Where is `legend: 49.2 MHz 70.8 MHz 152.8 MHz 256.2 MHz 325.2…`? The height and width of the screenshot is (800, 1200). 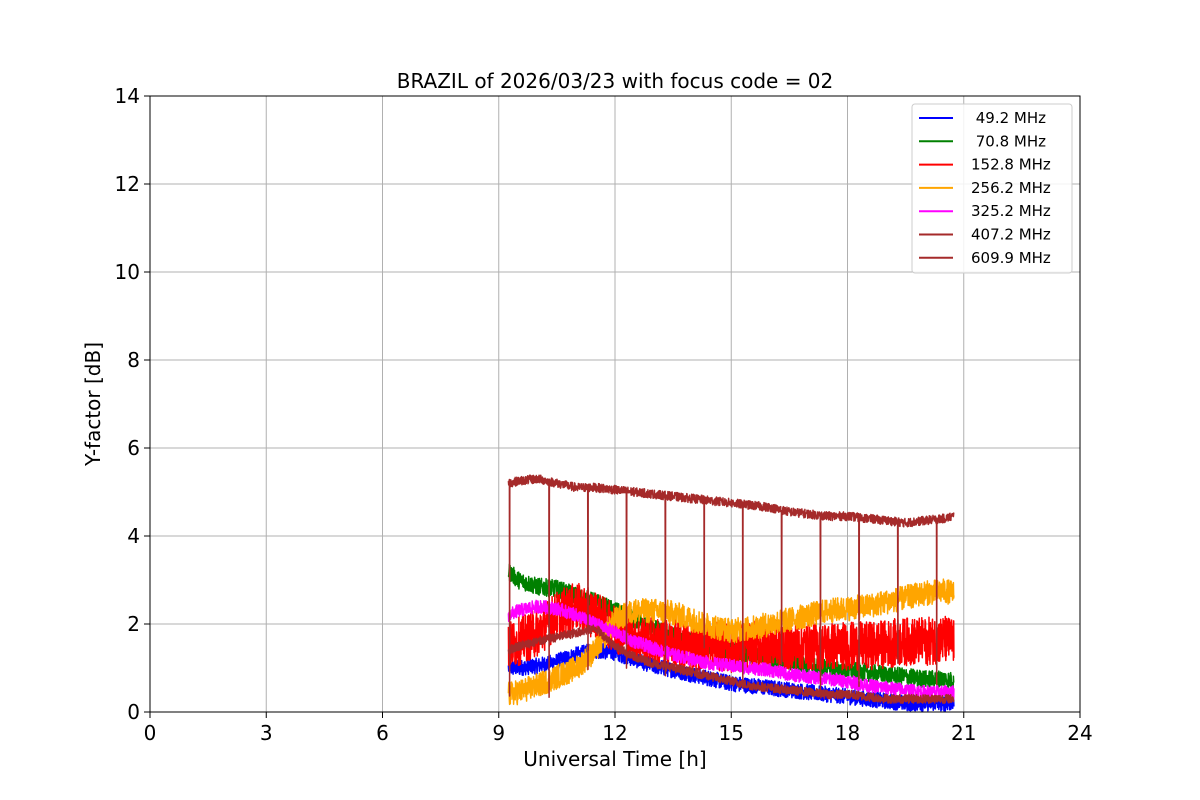 legend: 49.2 MHz 70.8 MHz 152.8 MHz 256.2 MHz 325.2… is located at coordinates (992, 188).